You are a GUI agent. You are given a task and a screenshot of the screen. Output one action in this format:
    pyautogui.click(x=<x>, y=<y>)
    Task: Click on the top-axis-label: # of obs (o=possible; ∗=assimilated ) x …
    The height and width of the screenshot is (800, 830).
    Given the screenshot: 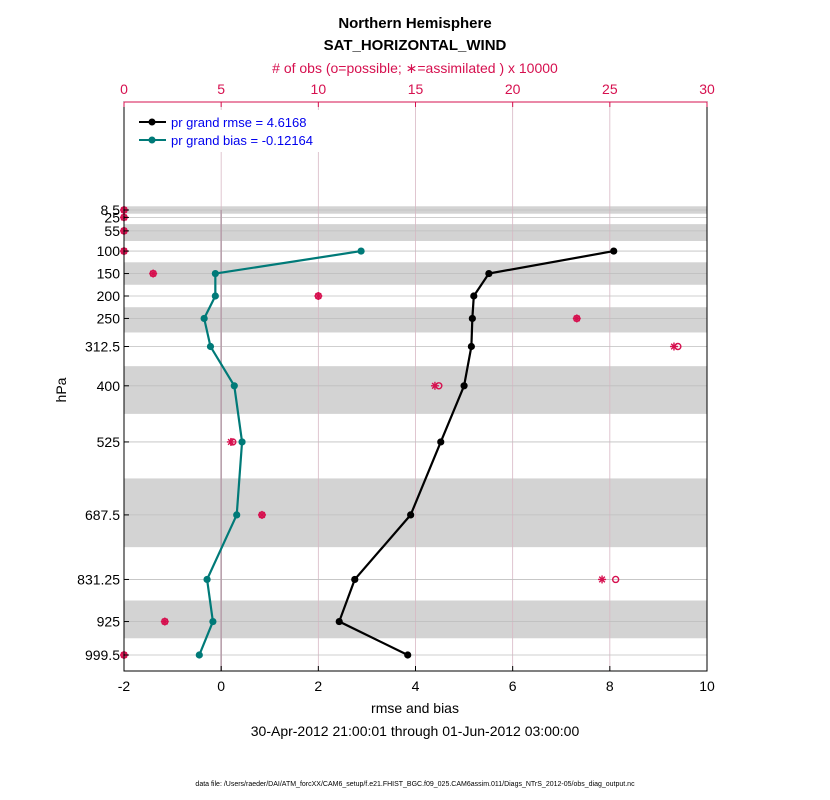 What is the action you would take?
    pyautogui.click(x=415, y=68)
    